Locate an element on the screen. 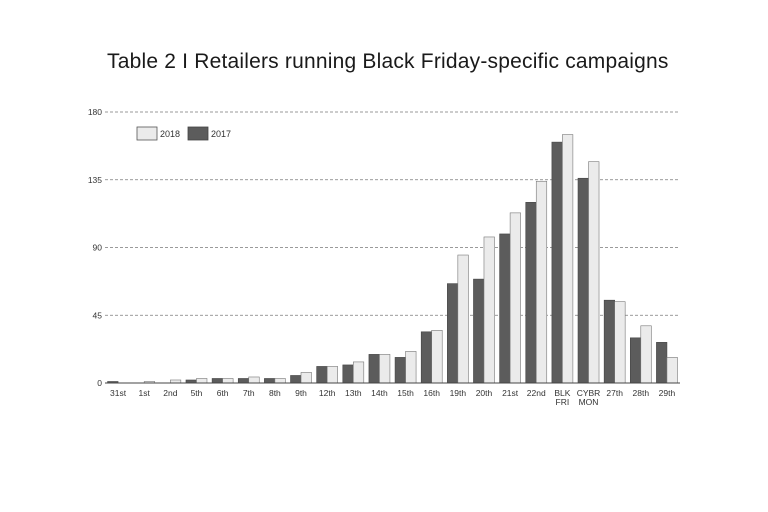  x-tick-label: 15th is located at coordinates (405, 393).